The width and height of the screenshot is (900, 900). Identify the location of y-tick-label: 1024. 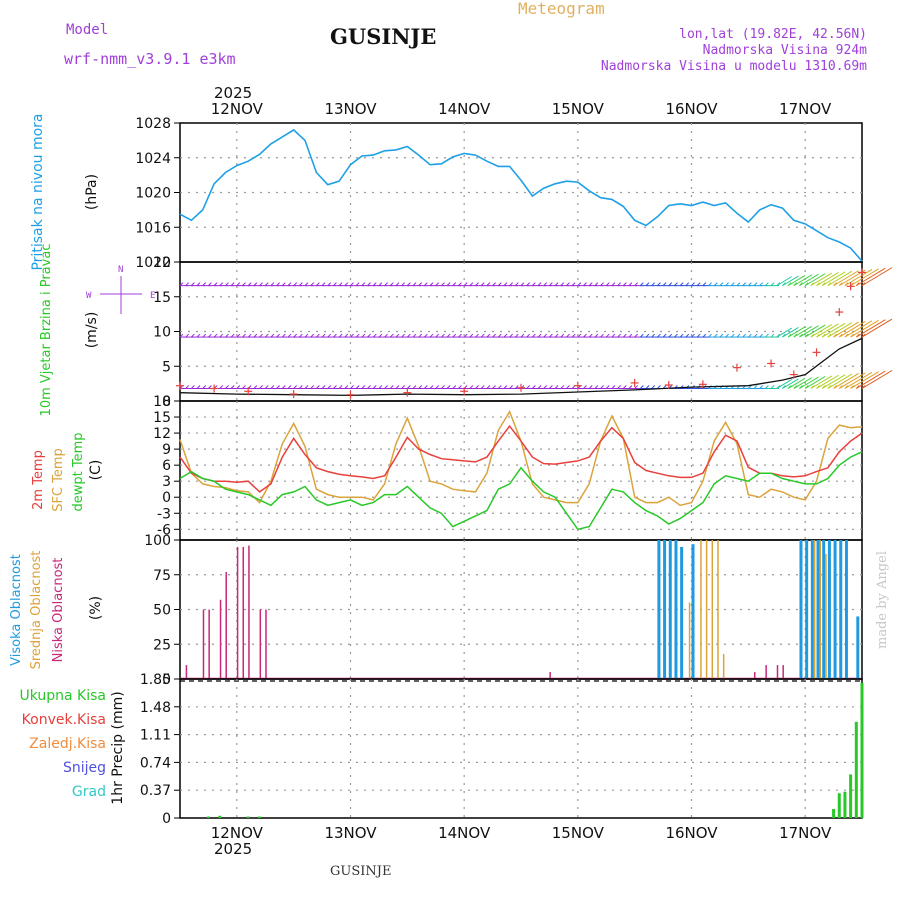
(153, 159).